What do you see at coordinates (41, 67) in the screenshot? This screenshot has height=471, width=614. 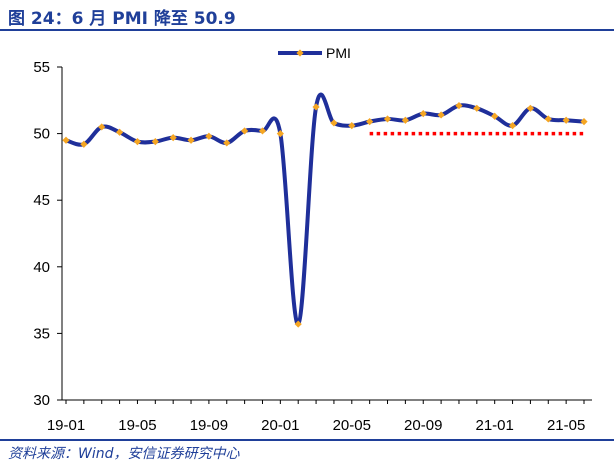 I see `y-tick-label: 55` at bounding box center [41, 67].